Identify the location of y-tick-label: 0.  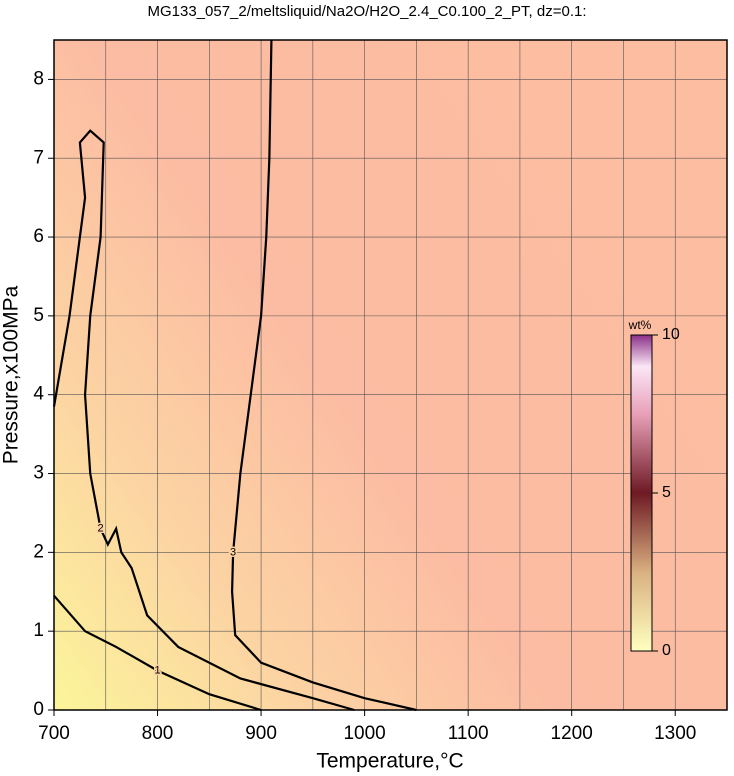
(38, 709).